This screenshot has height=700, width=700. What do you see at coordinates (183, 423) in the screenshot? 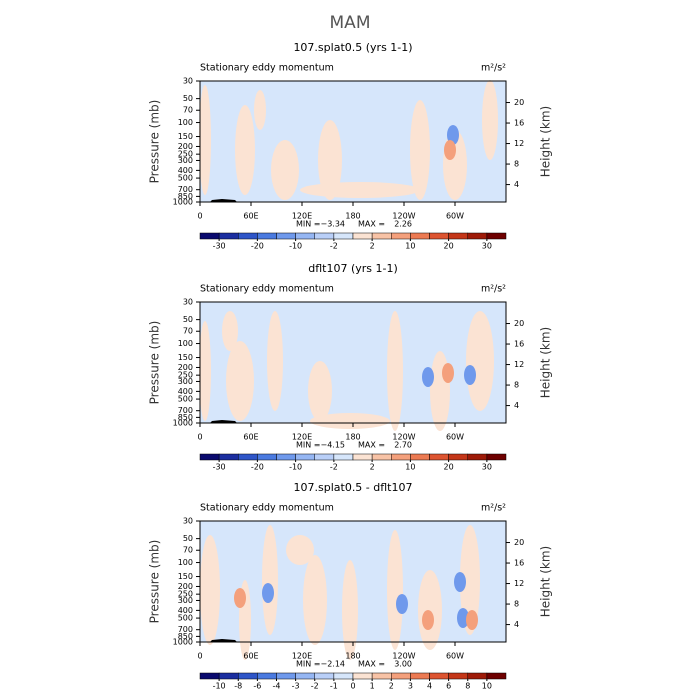
I see `y-tick-label: 1000` at bounding box center [183, 423].